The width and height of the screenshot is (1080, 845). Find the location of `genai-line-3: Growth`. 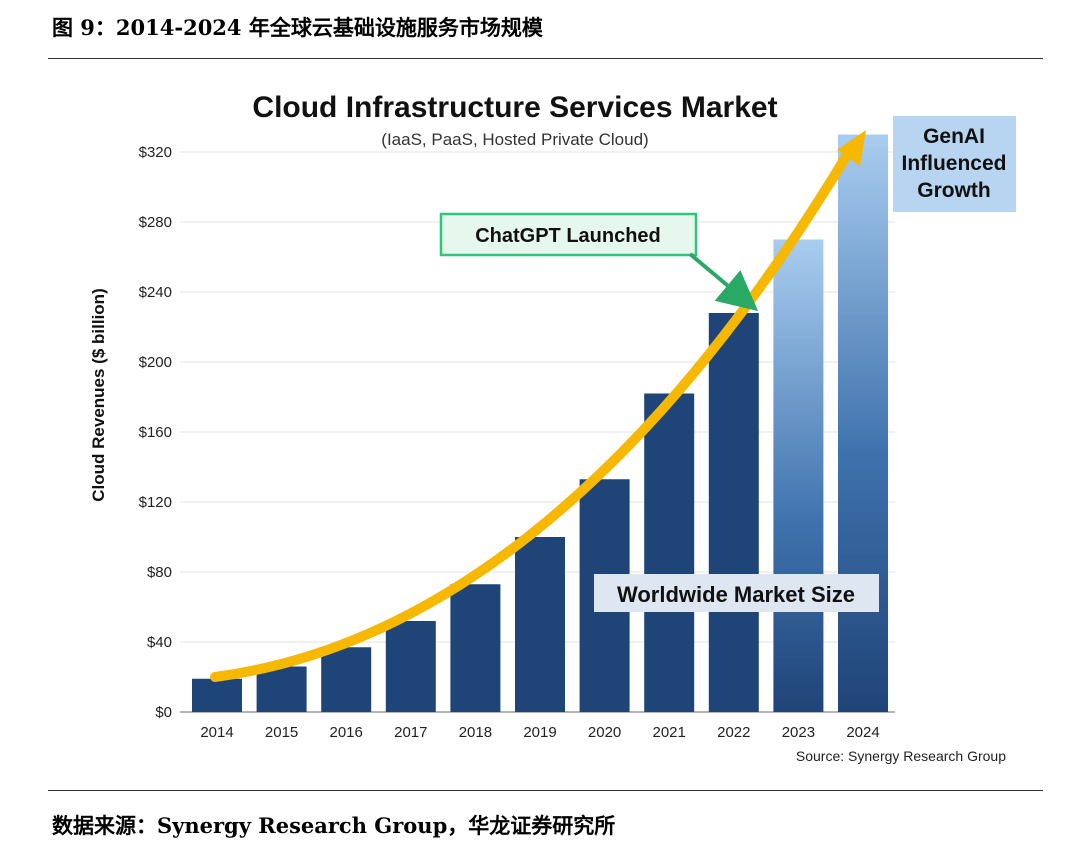

genai-line-3: Growth is located at coordinates (954, 190).